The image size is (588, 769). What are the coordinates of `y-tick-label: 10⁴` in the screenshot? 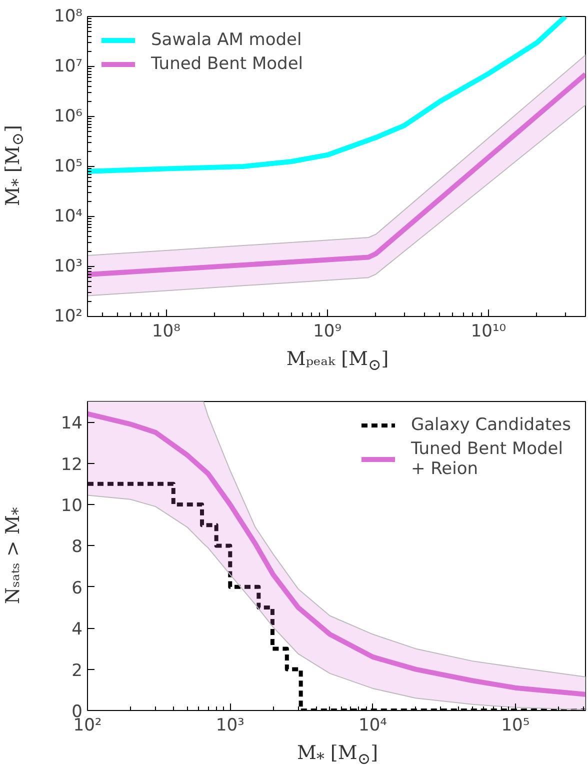 It's located at (68, 216).